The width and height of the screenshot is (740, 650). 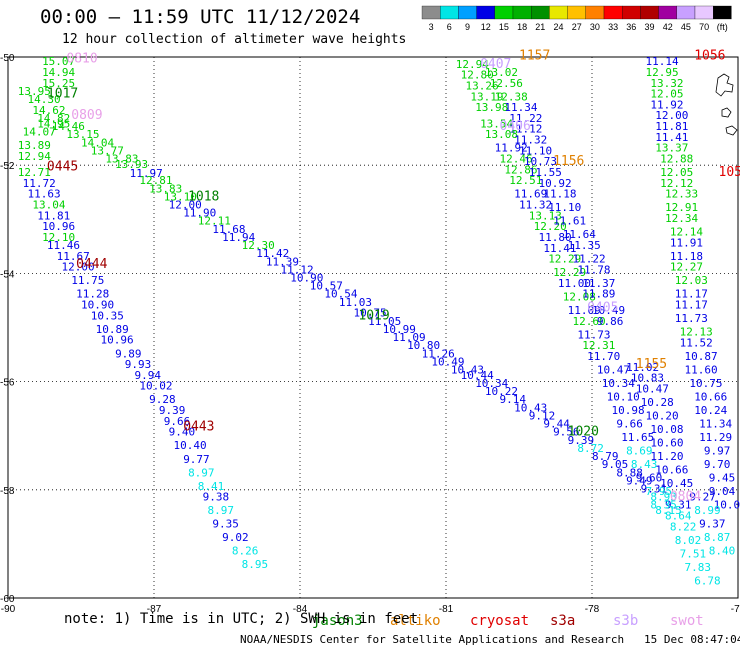 What do you see at coordinates (678, 505) in the screenshot?
I see `wave-height-value: 9.31` at bounding box center [678, 505].